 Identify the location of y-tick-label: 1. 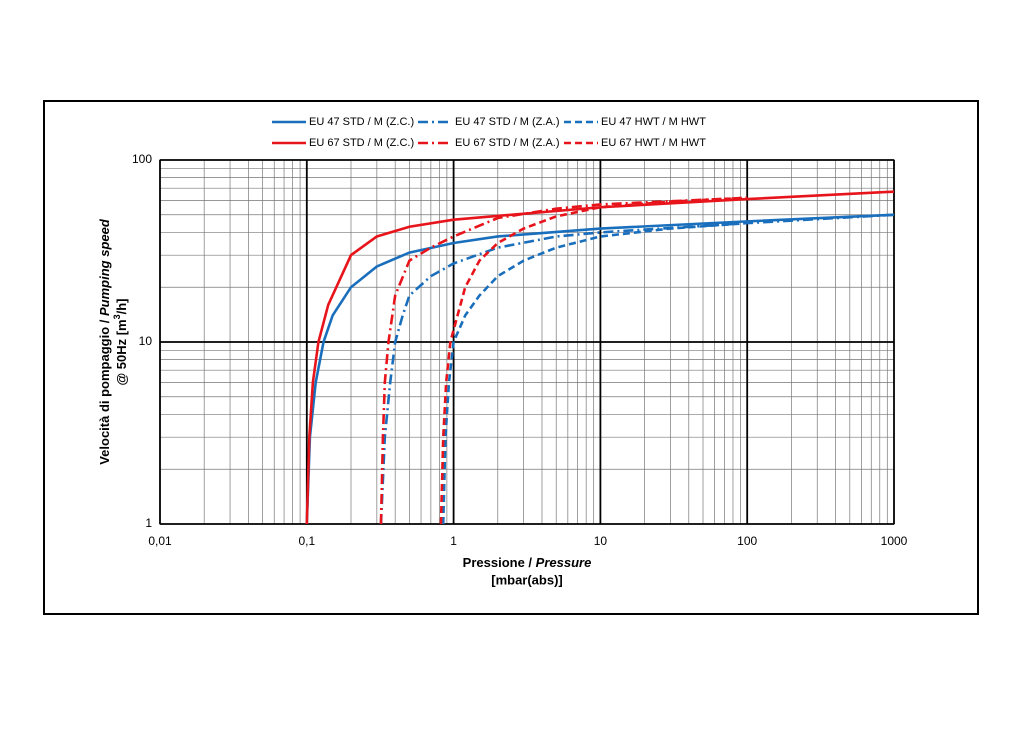
(148, 523).